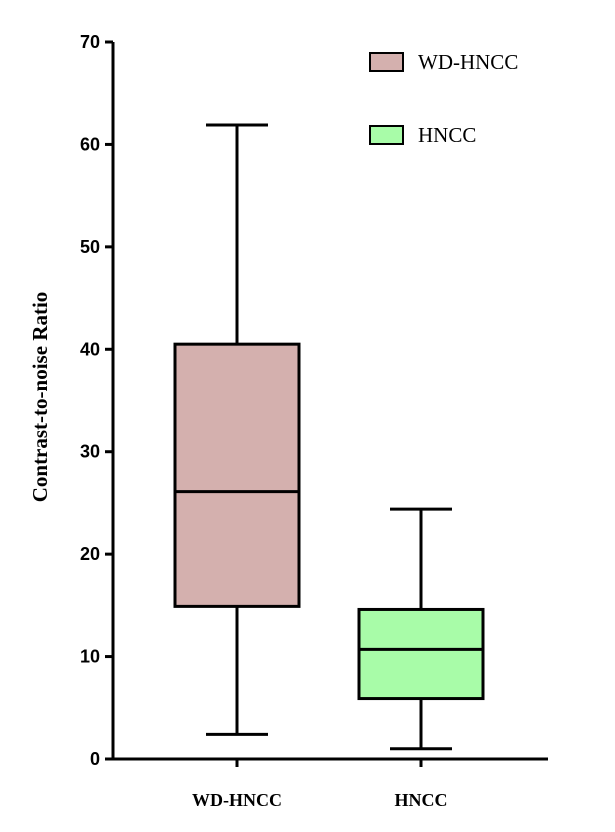 The image size is (615, 832). What do you see at coordinates (40, 397) in the screenshot?
I see `y-axis-title: Contrast-to-noise Ratio` at bounding box center [40, 397].